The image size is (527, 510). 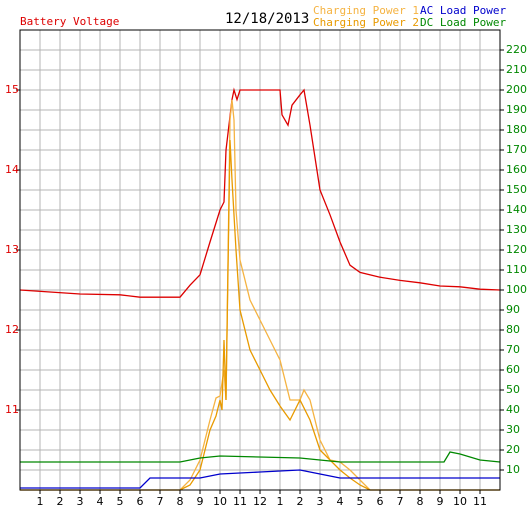 I want to click on y-axis-title: Battery Voltage, so click(x=69, y=21).